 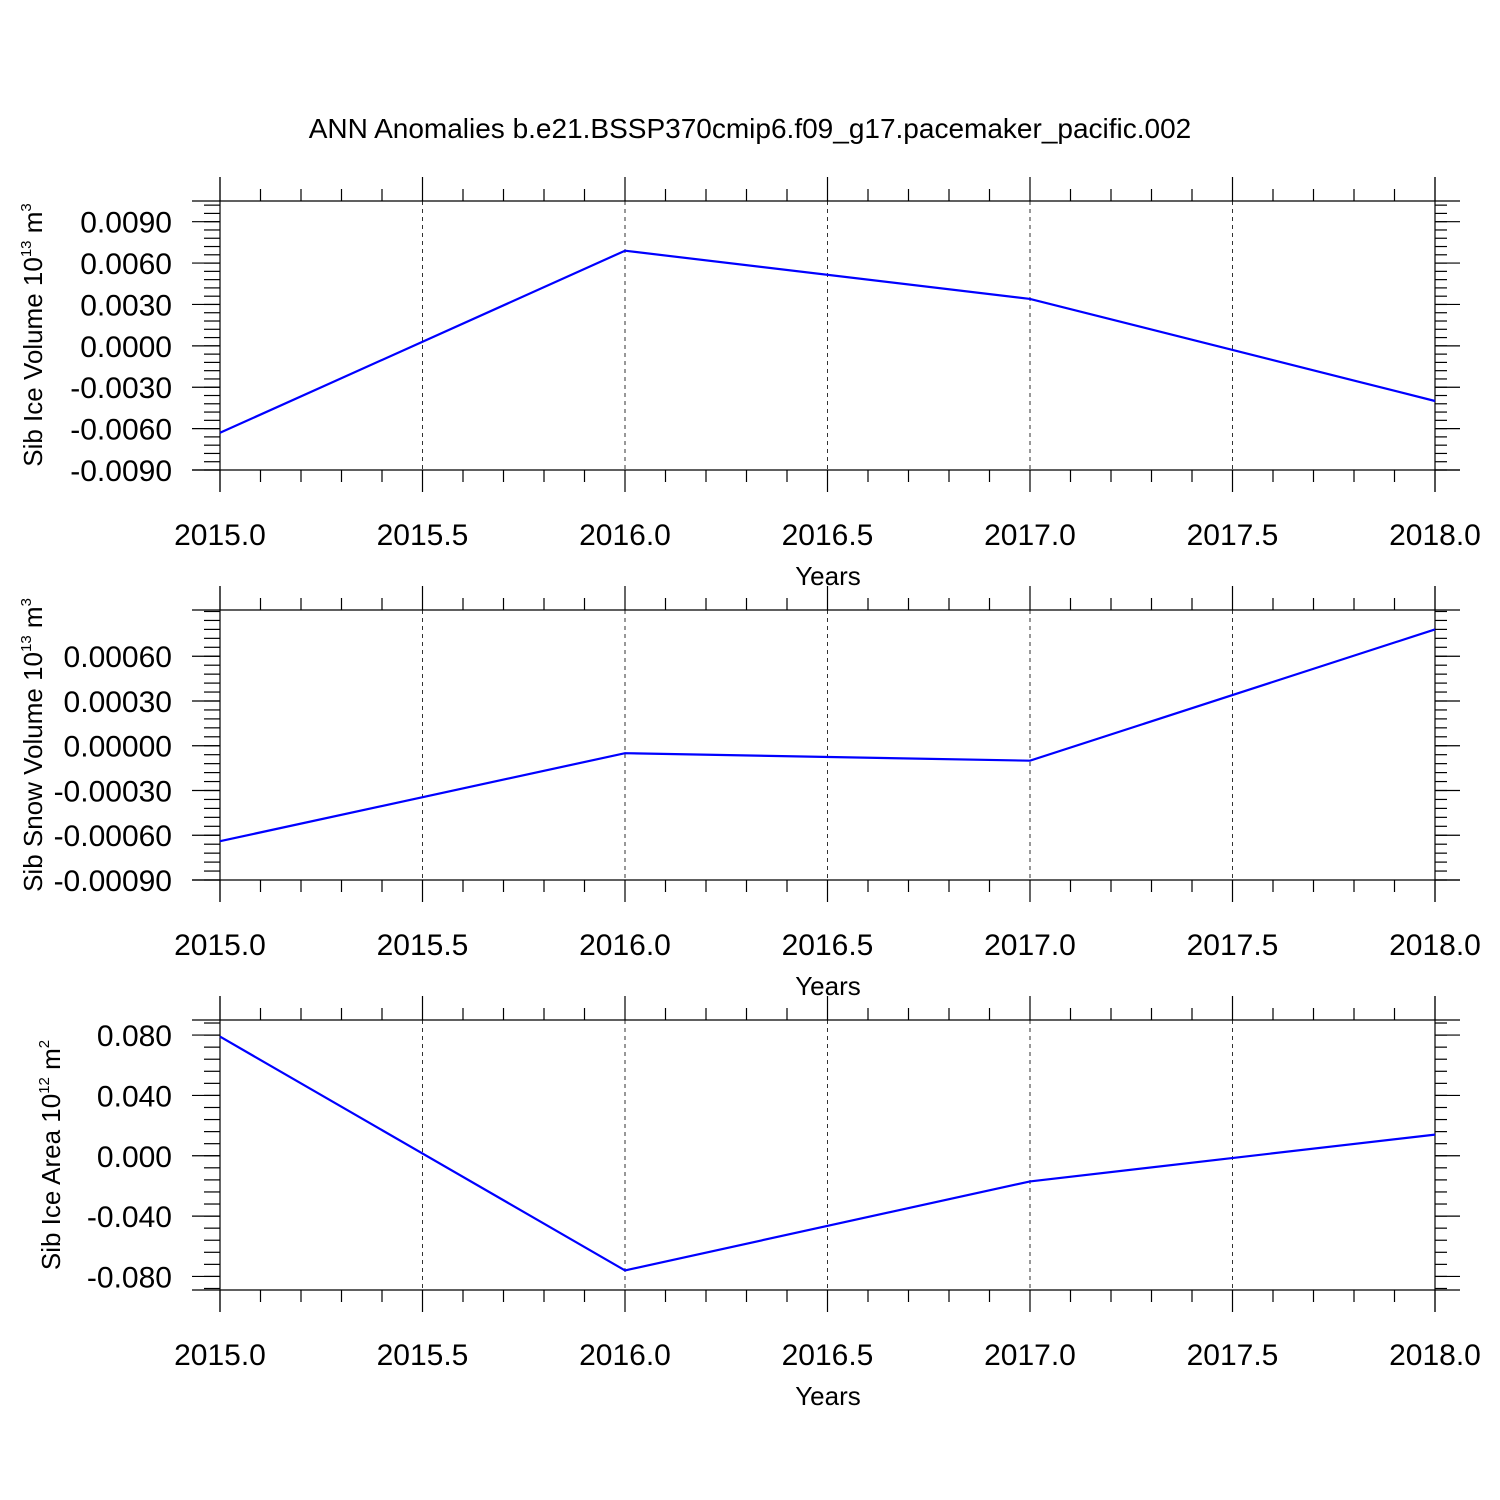 I want to click on y-tick-label: 0.000, so click(x=134, y=1157).